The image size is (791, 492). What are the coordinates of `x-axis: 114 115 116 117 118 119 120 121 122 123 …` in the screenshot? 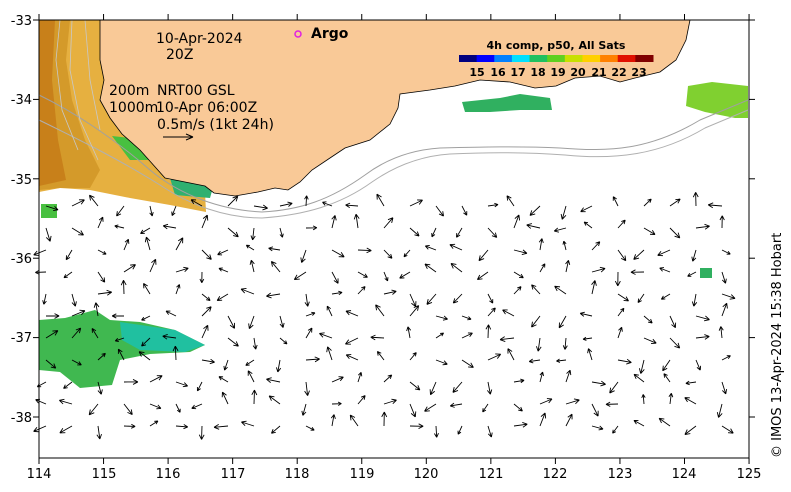 It's located at (394, 474).